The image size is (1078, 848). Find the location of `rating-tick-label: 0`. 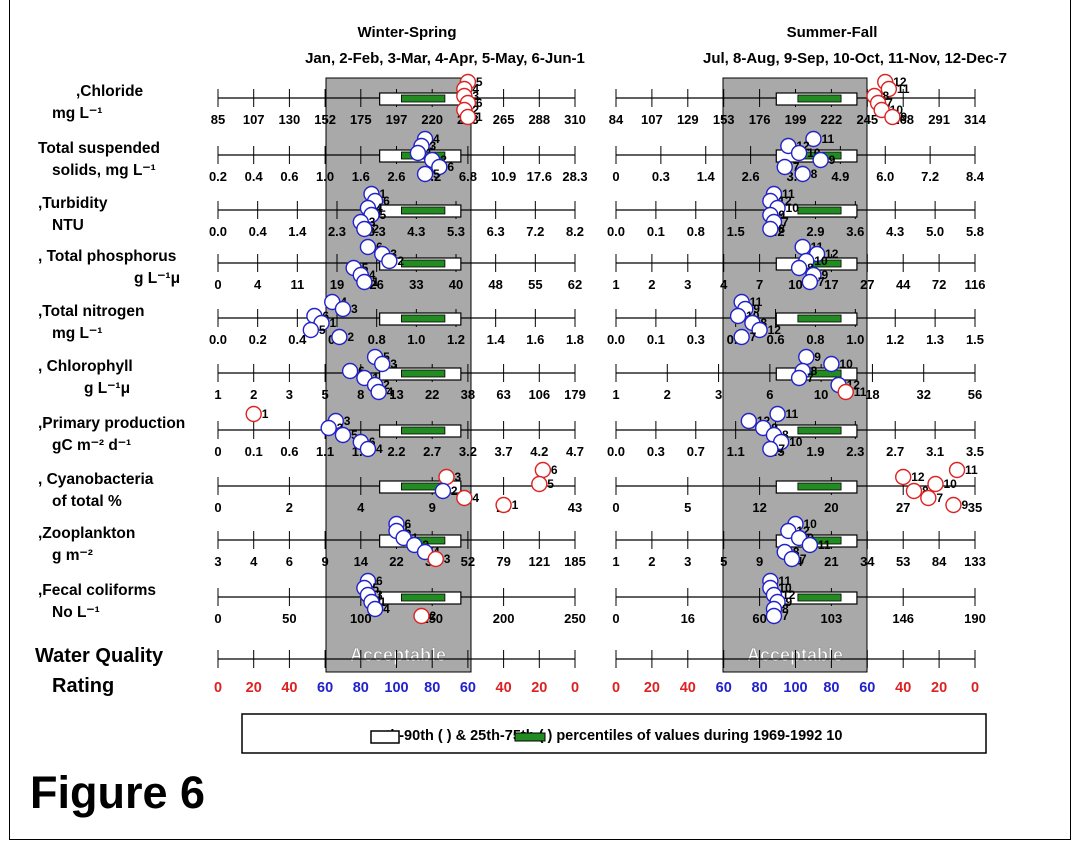

rating-tick-label: 0 is located at coordinates (975, 688).